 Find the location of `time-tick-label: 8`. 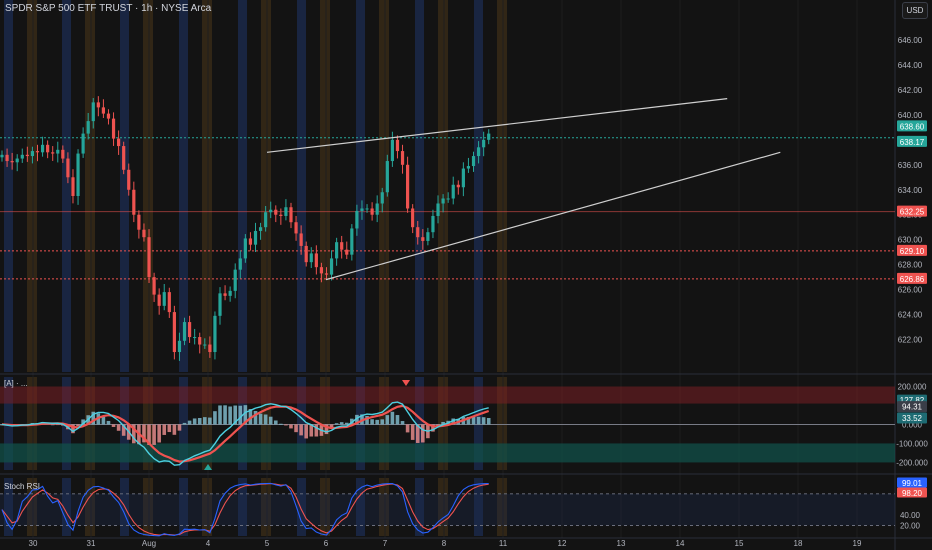

time-tick-label: 8 is located at coordinates (444, 543).